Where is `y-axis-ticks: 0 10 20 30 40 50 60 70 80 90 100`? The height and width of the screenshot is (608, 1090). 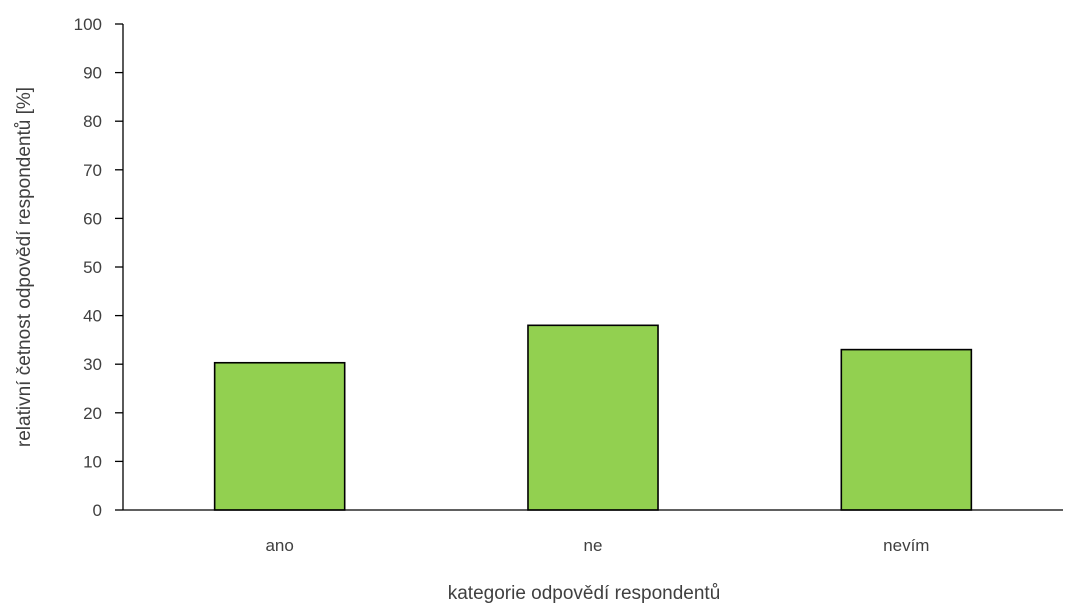 y-axis-ticks: 0 10 20 30 40 50 60 70 80 90 100 is located at coordinates (98, 267).